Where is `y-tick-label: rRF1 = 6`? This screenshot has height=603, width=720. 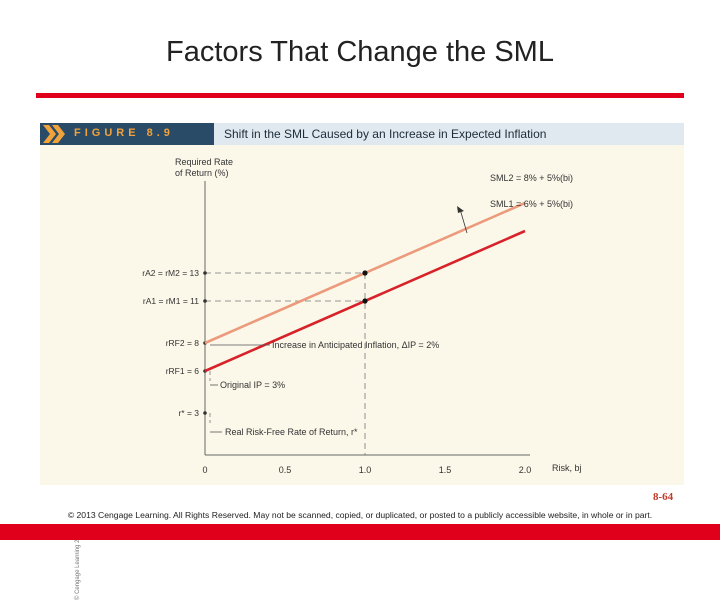
y-tick-label: rRF1 = 6 is located at coordinates (183, 371).